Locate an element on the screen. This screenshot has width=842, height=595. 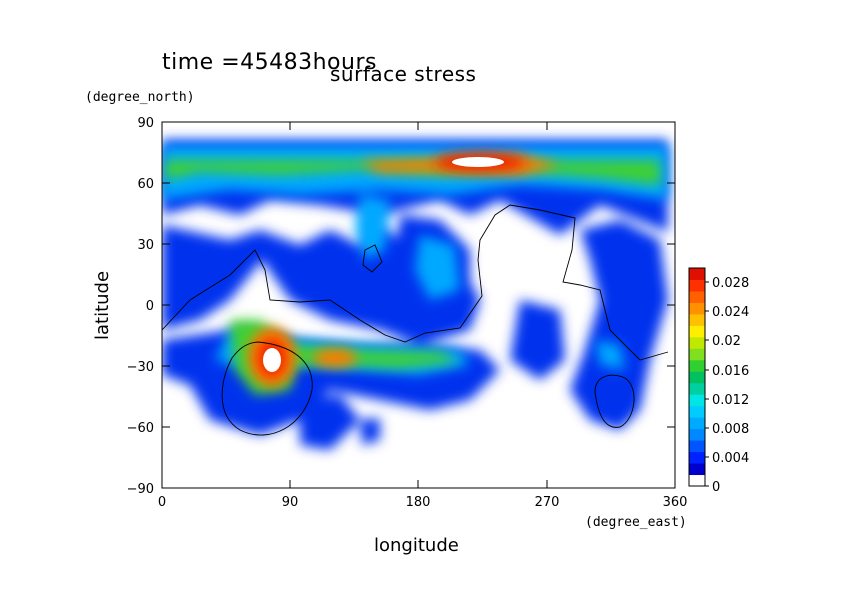
colorbar-label: 0.024 is located at coordinates (730, 312).